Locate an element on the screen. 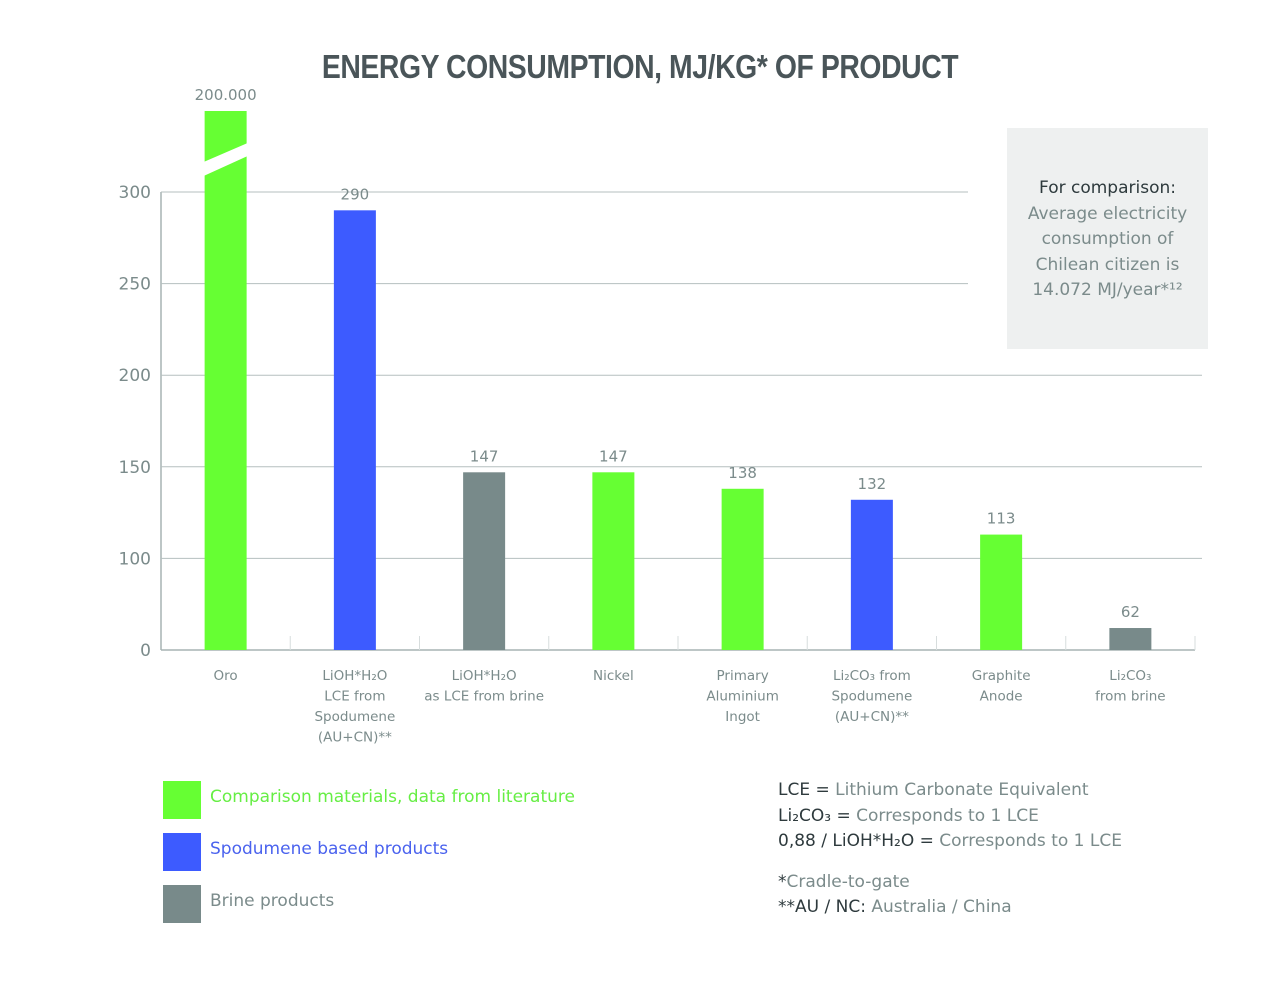 Image resolution: width=1280 pixels, height=992 pixels. data-label: 62 is located at coordinates (1130, 612).